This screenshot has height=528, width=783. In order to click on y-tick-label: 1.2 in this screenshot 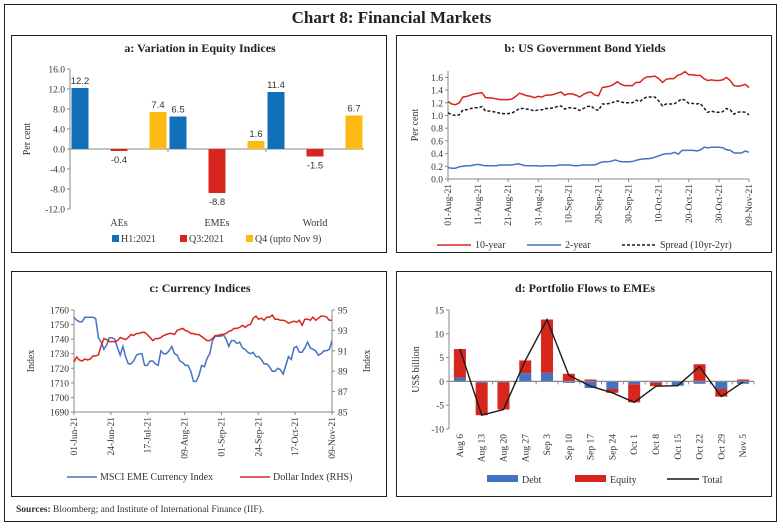, I will do `click(437, 104)`.